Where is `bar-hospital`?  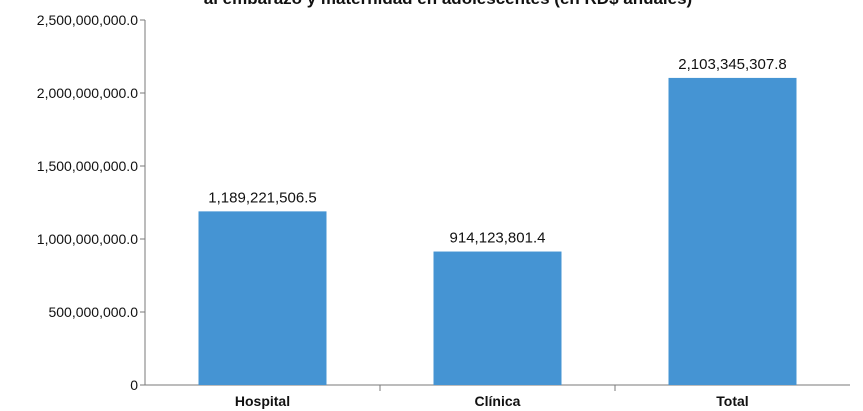 bar-hospital is located at coordinates (262, 298).